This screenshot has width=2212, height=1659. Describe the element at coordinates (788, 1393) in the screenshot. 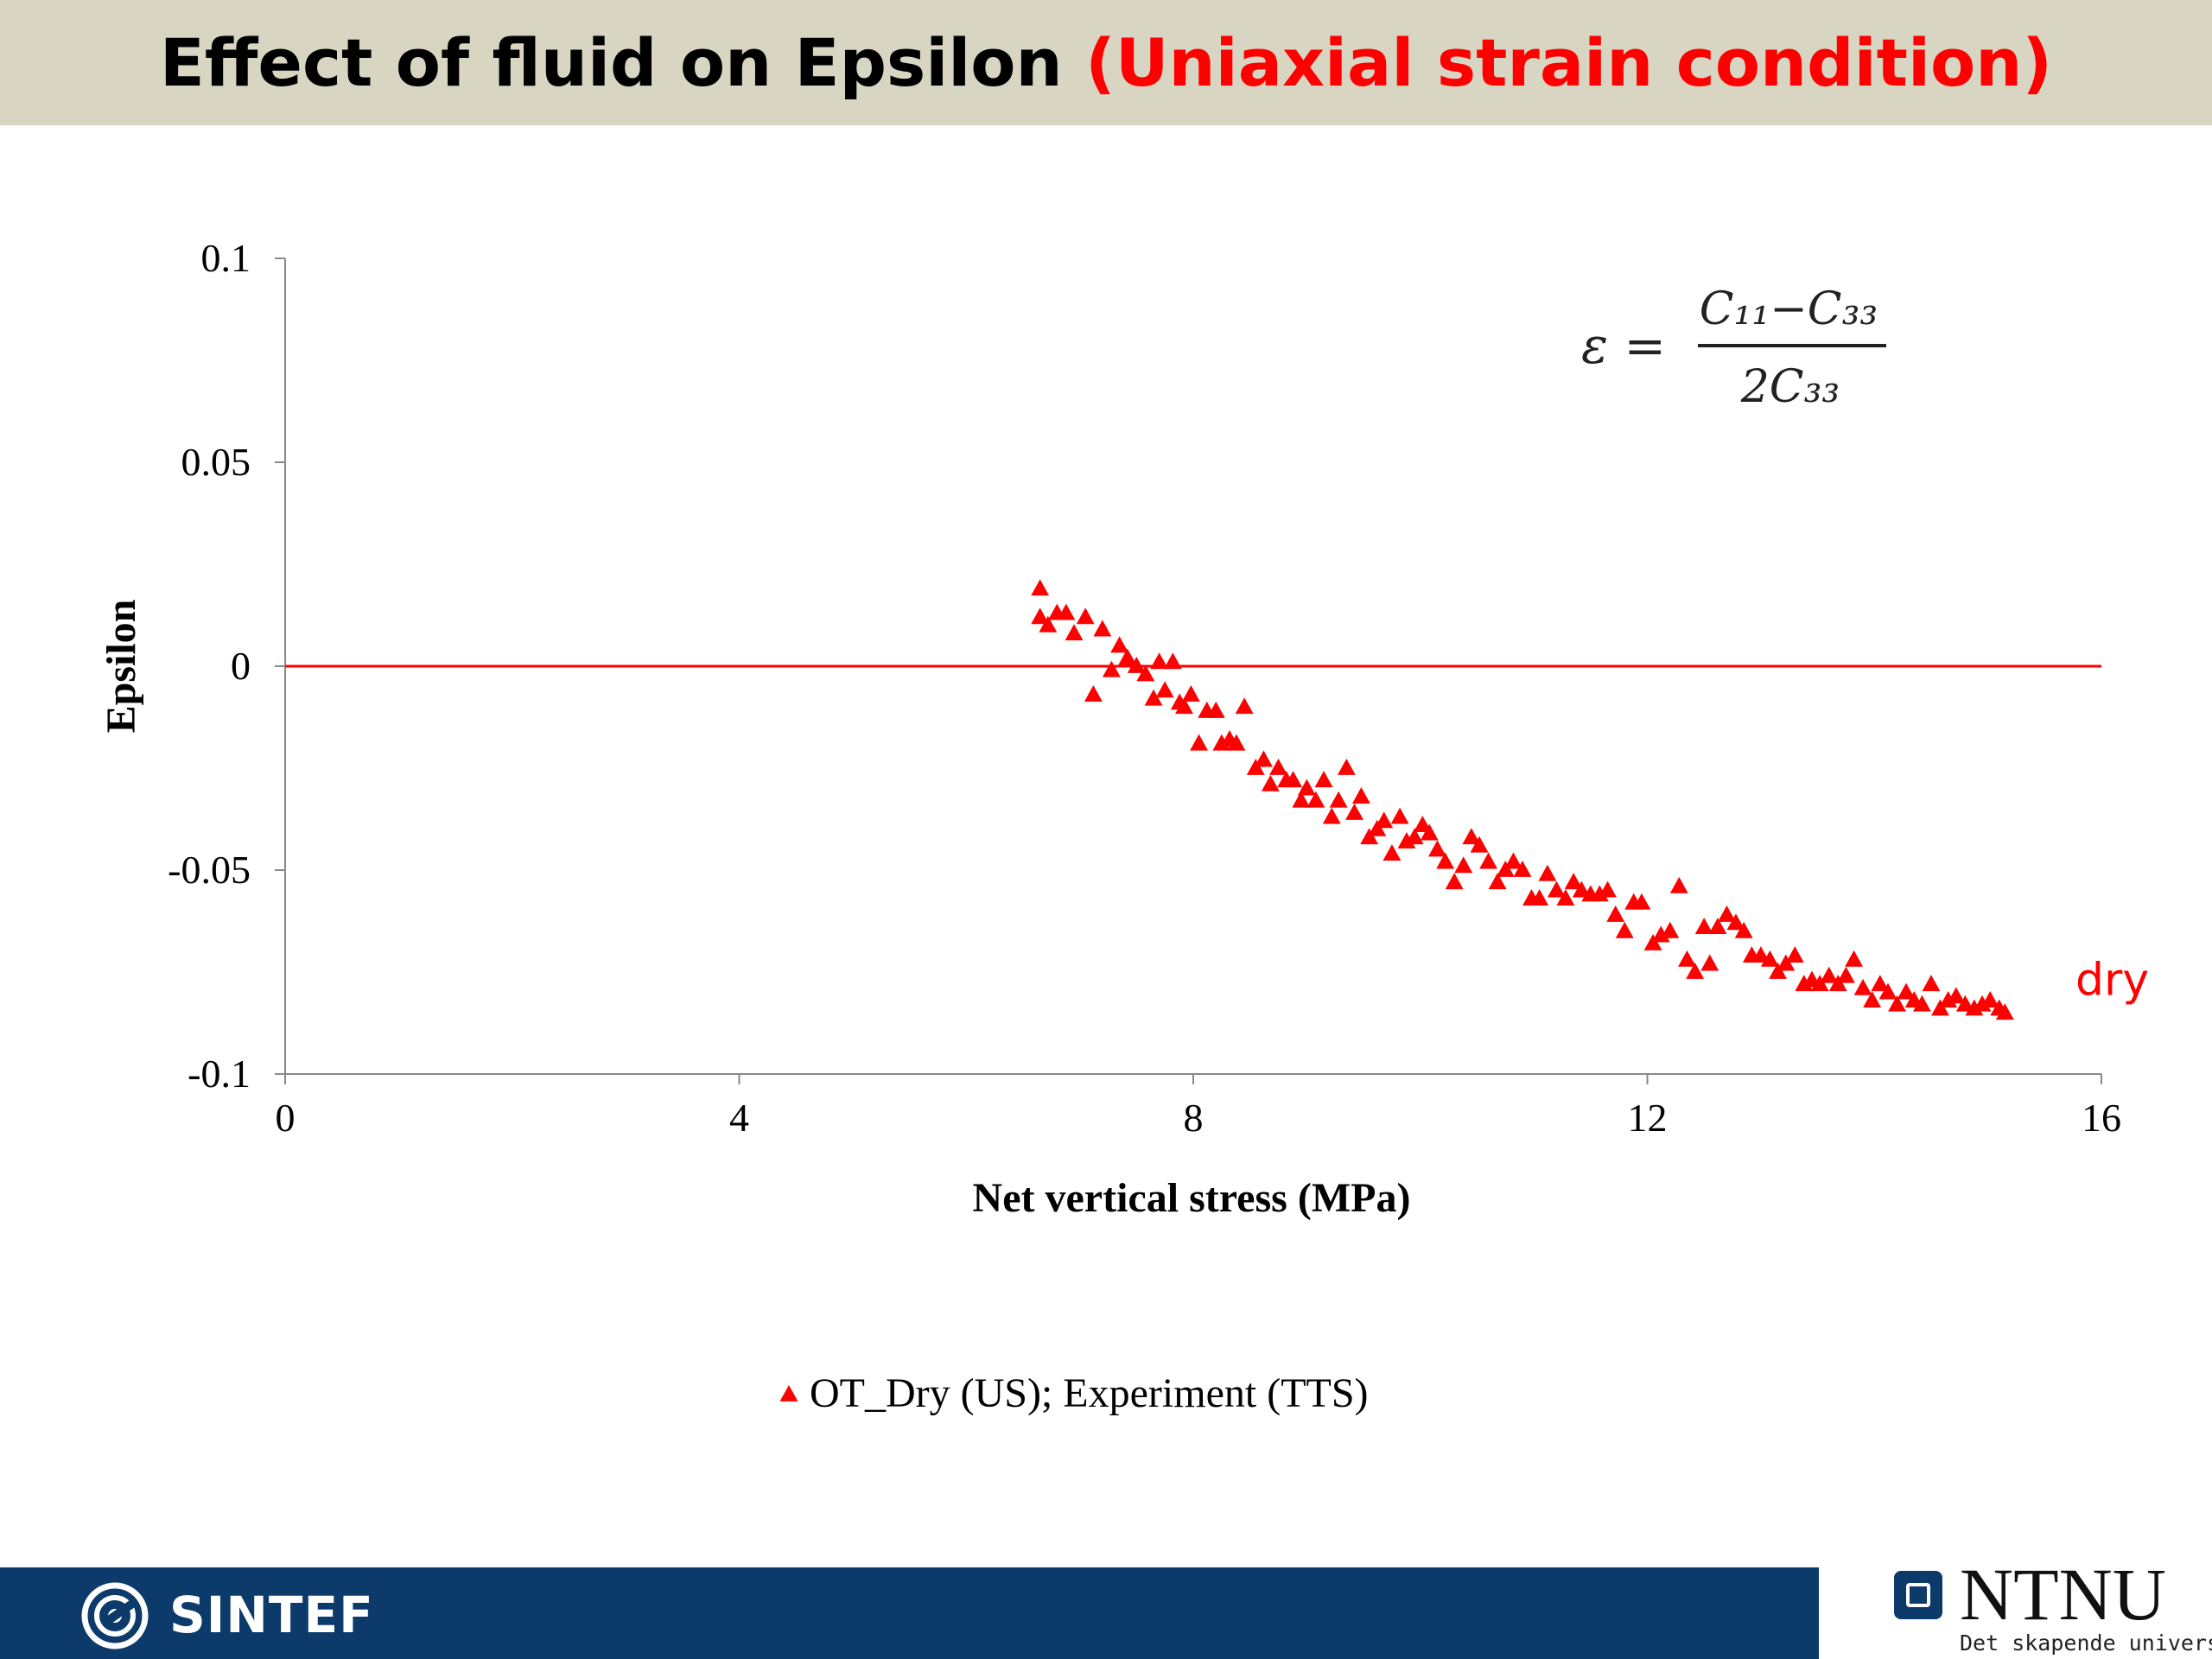

I see `legend-marker` at that location.